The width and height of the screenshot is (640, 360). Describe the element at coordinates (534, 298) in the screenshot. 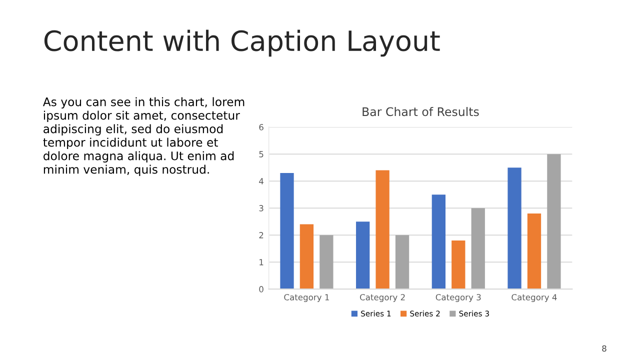

I see `x-tick-label: Category 4` at that location.